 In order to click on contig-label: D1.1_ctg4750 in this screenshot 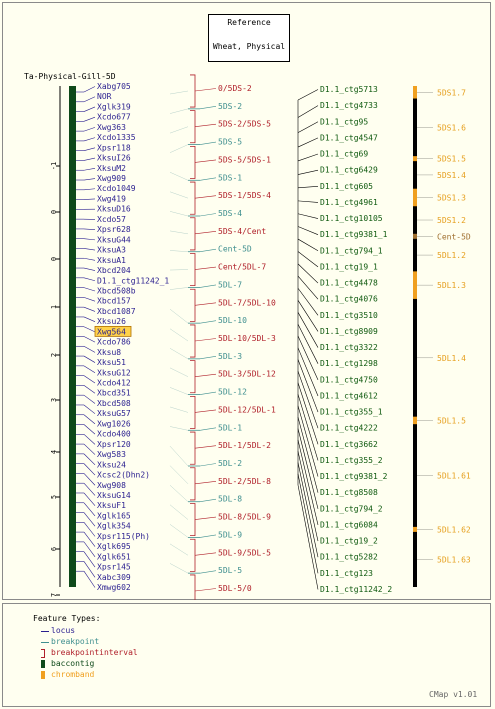, I will do `click(349, 379)`.